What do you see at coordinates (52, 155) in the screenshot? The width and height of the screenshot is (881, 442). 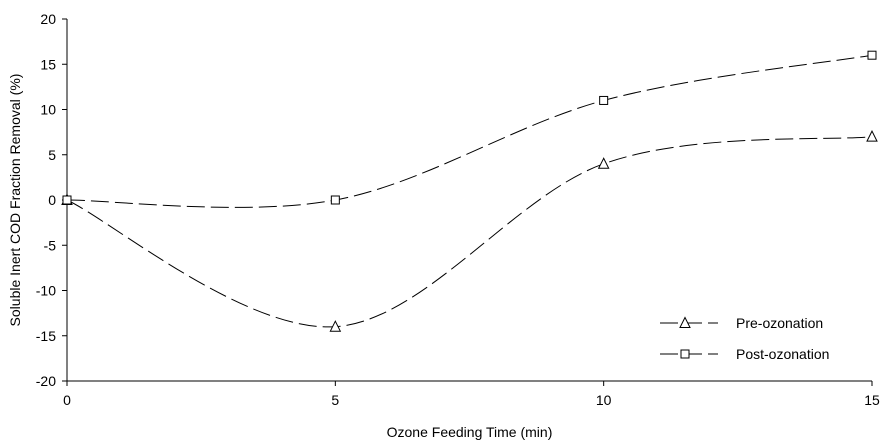 I see `y-tick-label: 5` at bounding box center [52, 155].